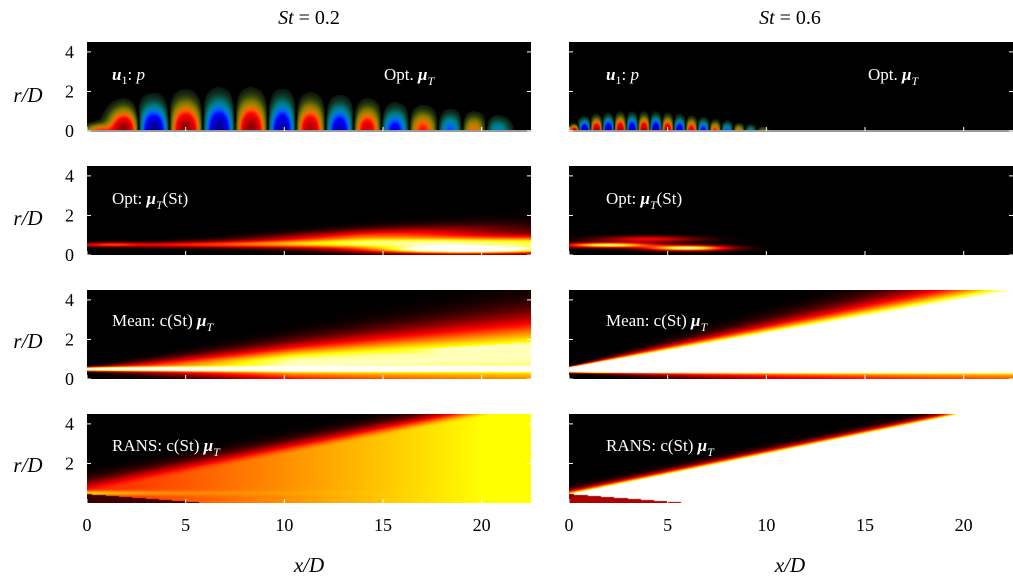  I want to click on heatmap-panel-r2-c1, so click(309, 210).